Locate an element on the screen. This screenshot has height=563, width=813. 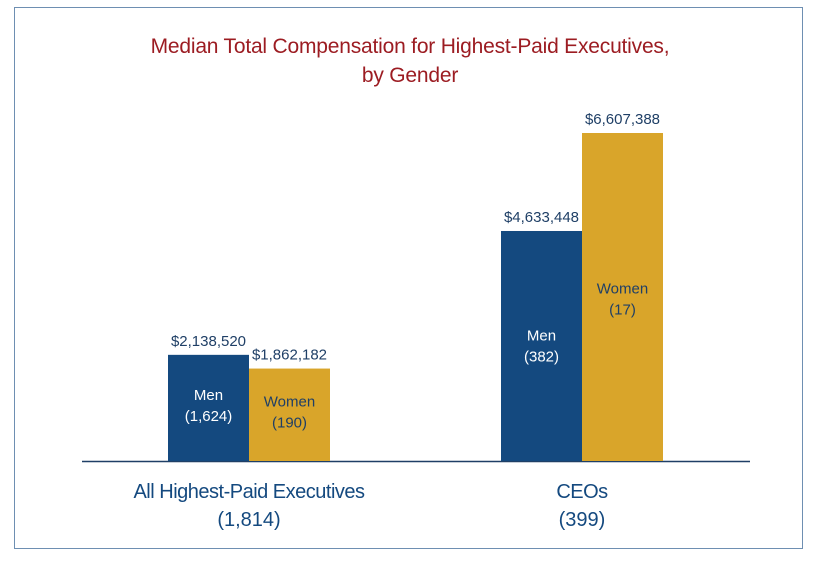
men-inner-label-1-line-1: Men is located at coordinates (208, 395).